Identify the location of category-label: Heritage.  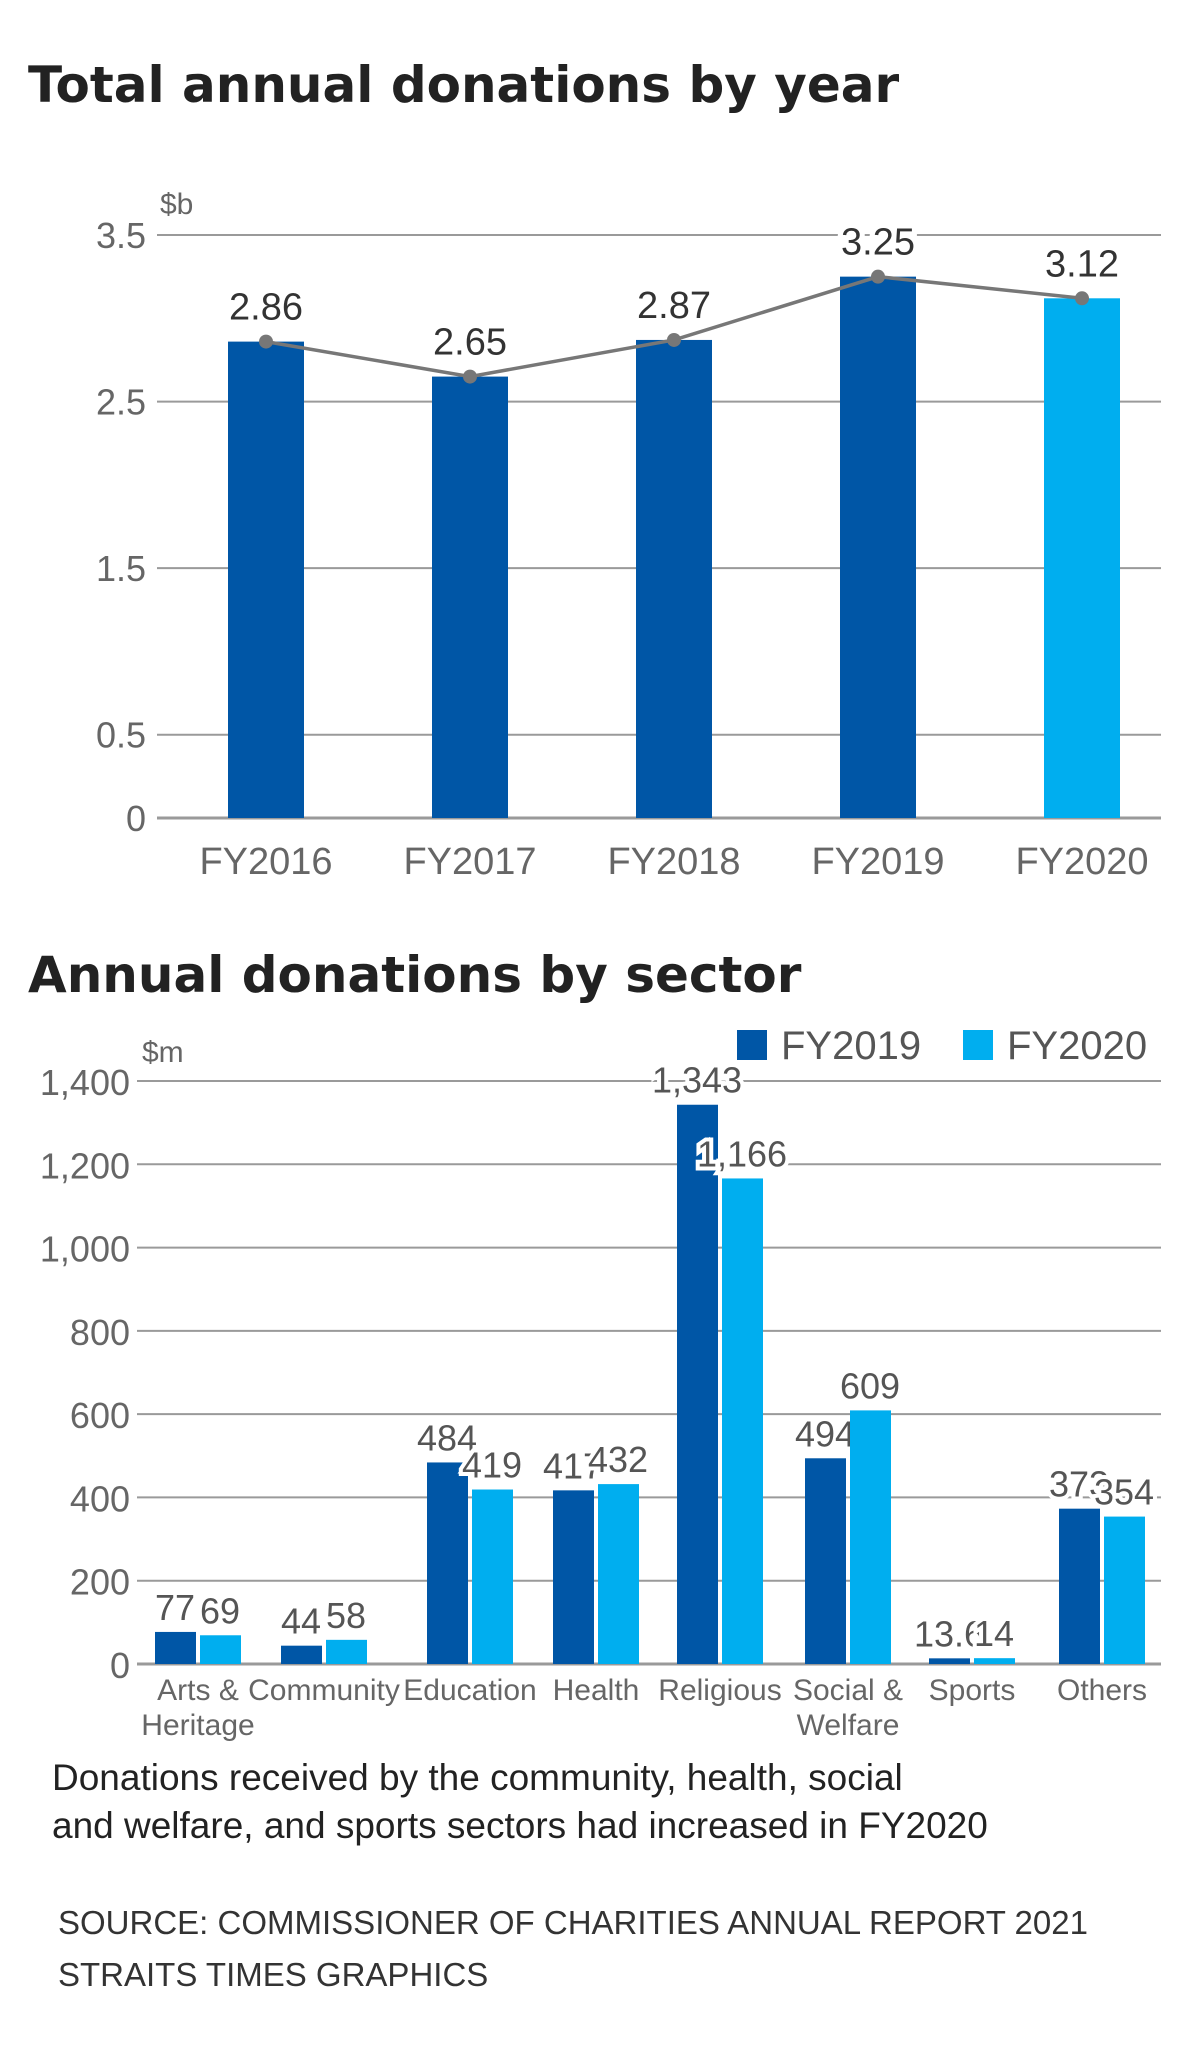
(197, 1725).